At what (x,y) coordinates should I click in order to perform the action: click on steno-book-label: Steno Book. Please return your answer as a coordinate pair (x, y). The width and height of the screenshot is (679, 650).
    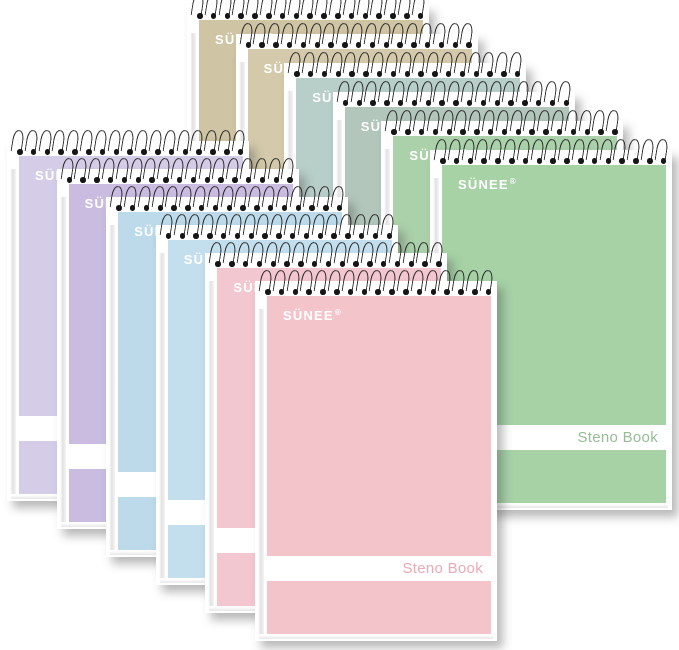
    Looking at the image, I should click on (442, 568).